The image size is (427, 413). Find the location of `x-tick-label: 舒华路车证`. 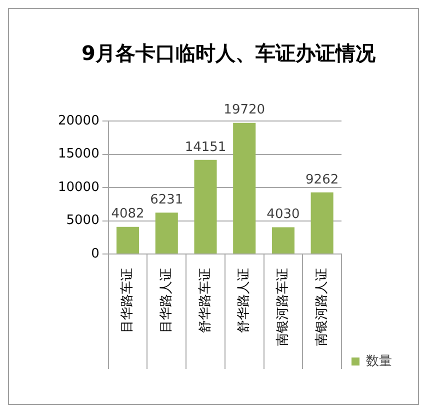

x-tick-label: 舒华路车证 is located at coordinates (205, 300).